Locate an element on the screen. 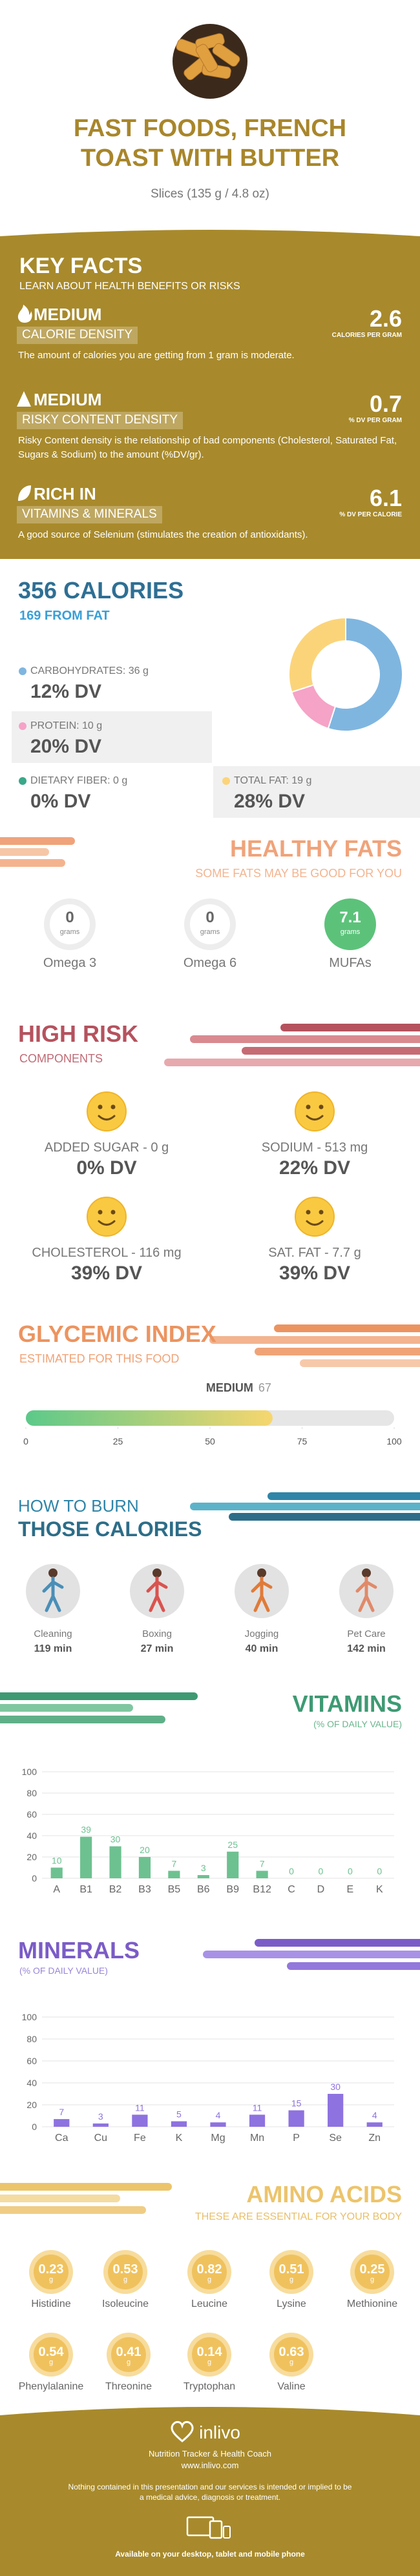 This screenshot has height=2576, width=420. warning-icon is located at coordinates (24, 399).